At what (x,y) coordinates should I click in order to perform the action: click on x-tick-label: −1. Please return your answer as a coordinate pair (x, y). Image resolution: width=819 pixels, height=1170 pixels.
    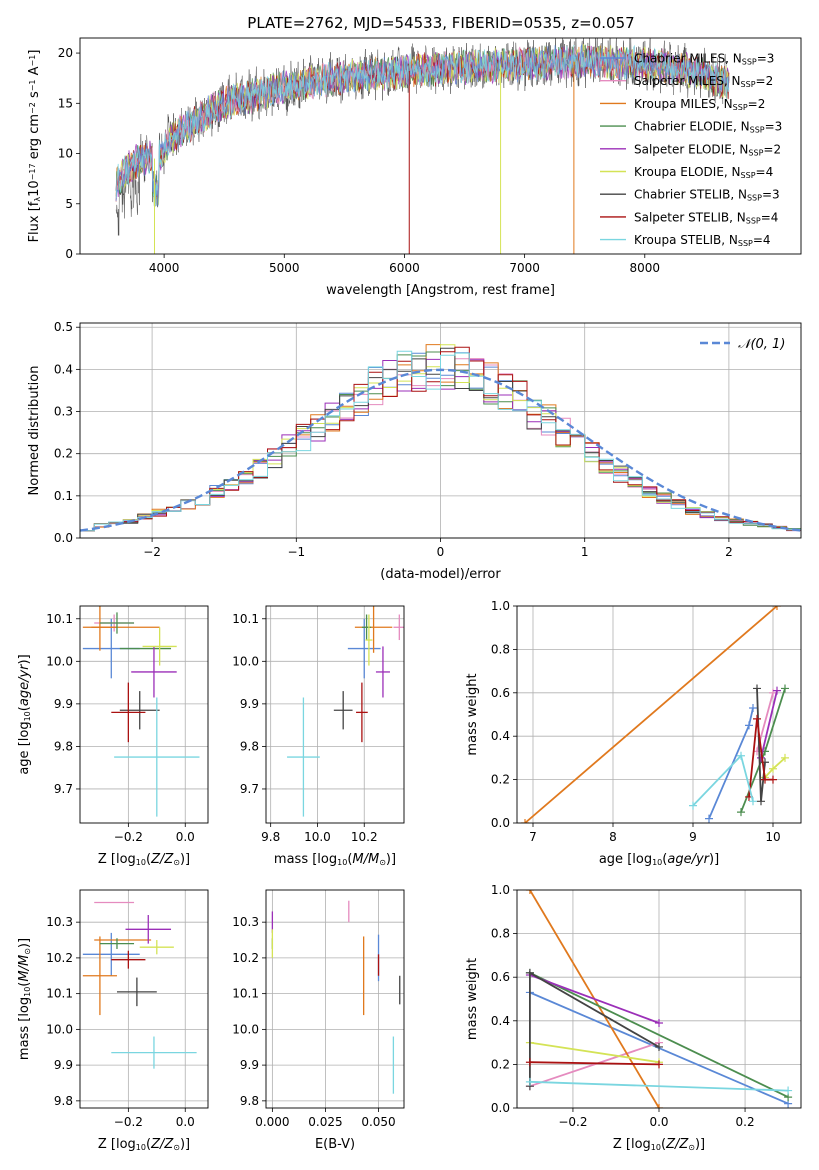
    Looking at the image, I should click on (296, 552).